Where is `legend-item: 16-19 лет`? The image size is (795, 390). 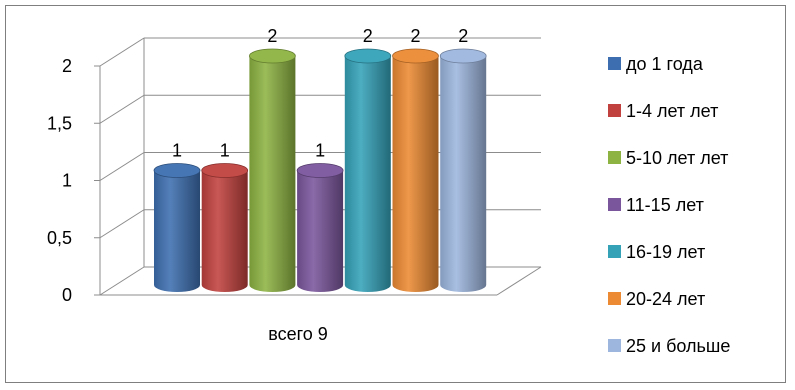
legend-item: 16-19 лет is located at coordinates (656, 252).